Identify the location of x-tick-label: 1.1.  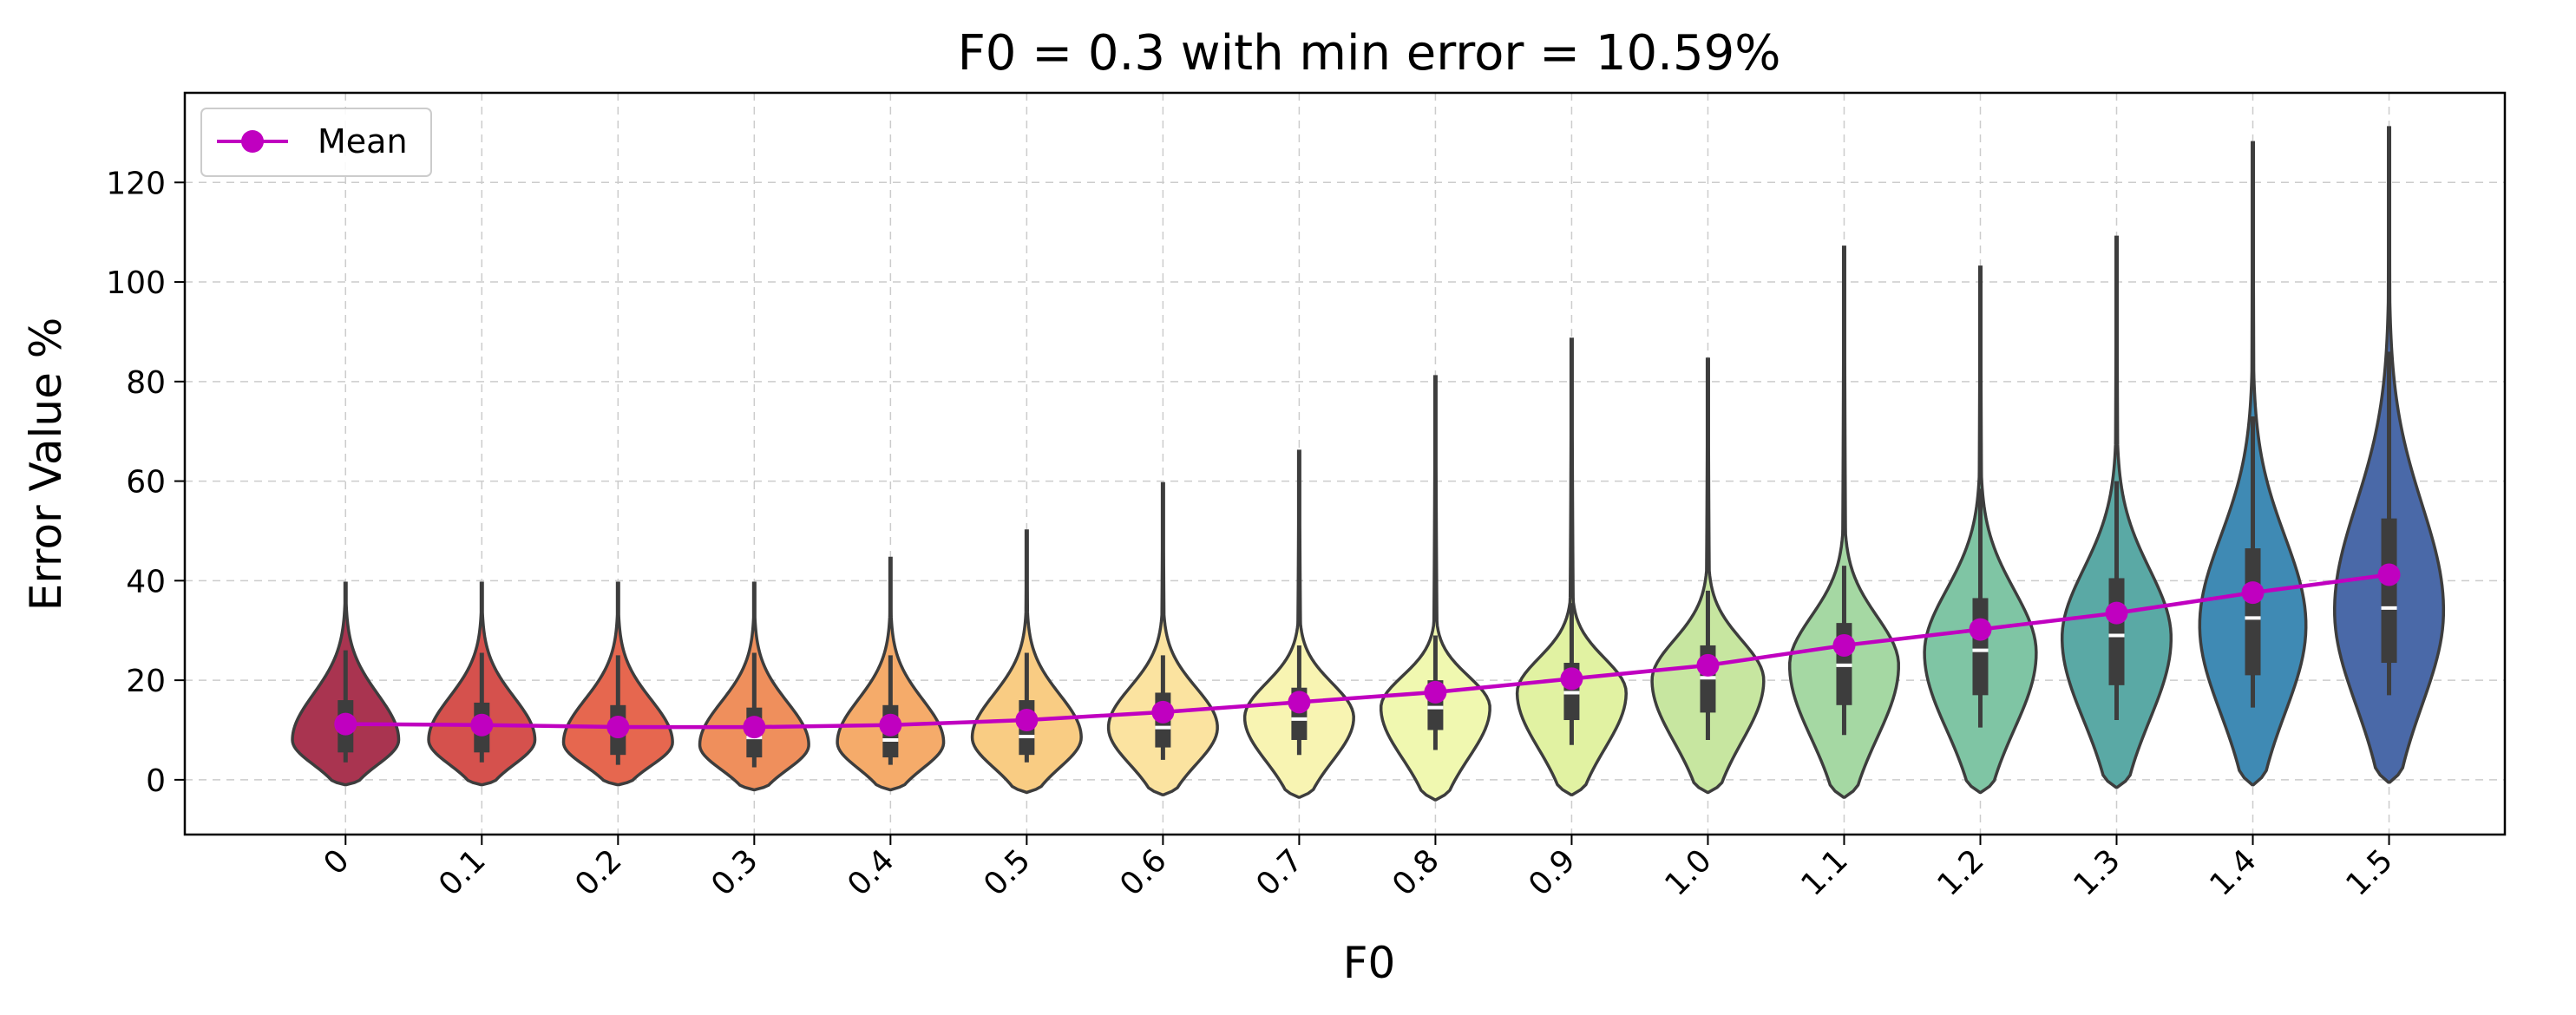
(1824, 872).